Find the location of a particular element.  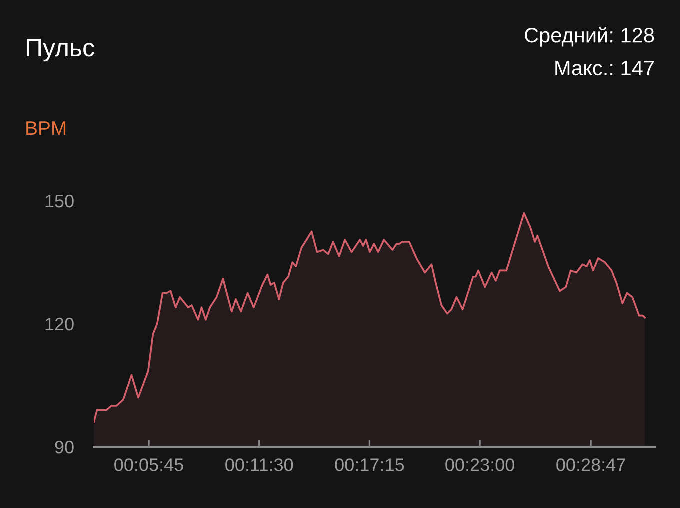

y-tick-label: 90 is located at coordinates (64, 447).